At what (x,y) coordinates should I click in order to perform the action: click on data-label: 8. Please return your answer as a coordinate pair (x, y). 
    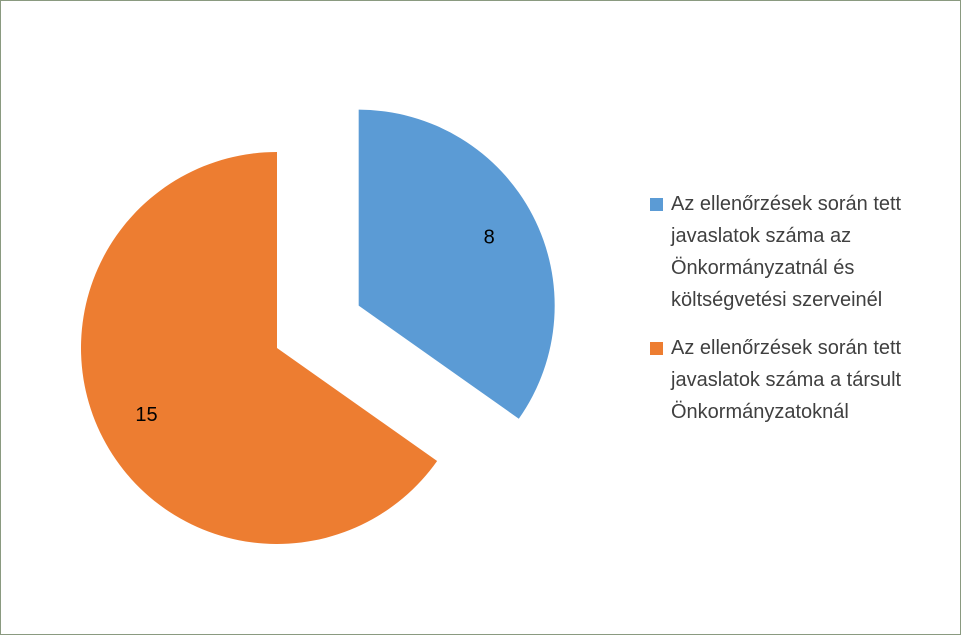
    Looking at the image, I should click on (489, 237).